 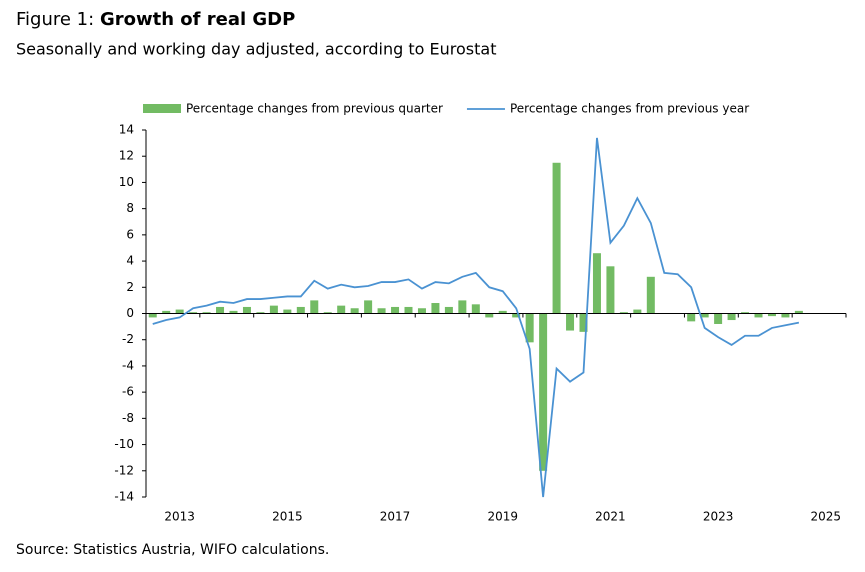 I want to click on x-tick-label: 2025, so click(x=826, y=517).